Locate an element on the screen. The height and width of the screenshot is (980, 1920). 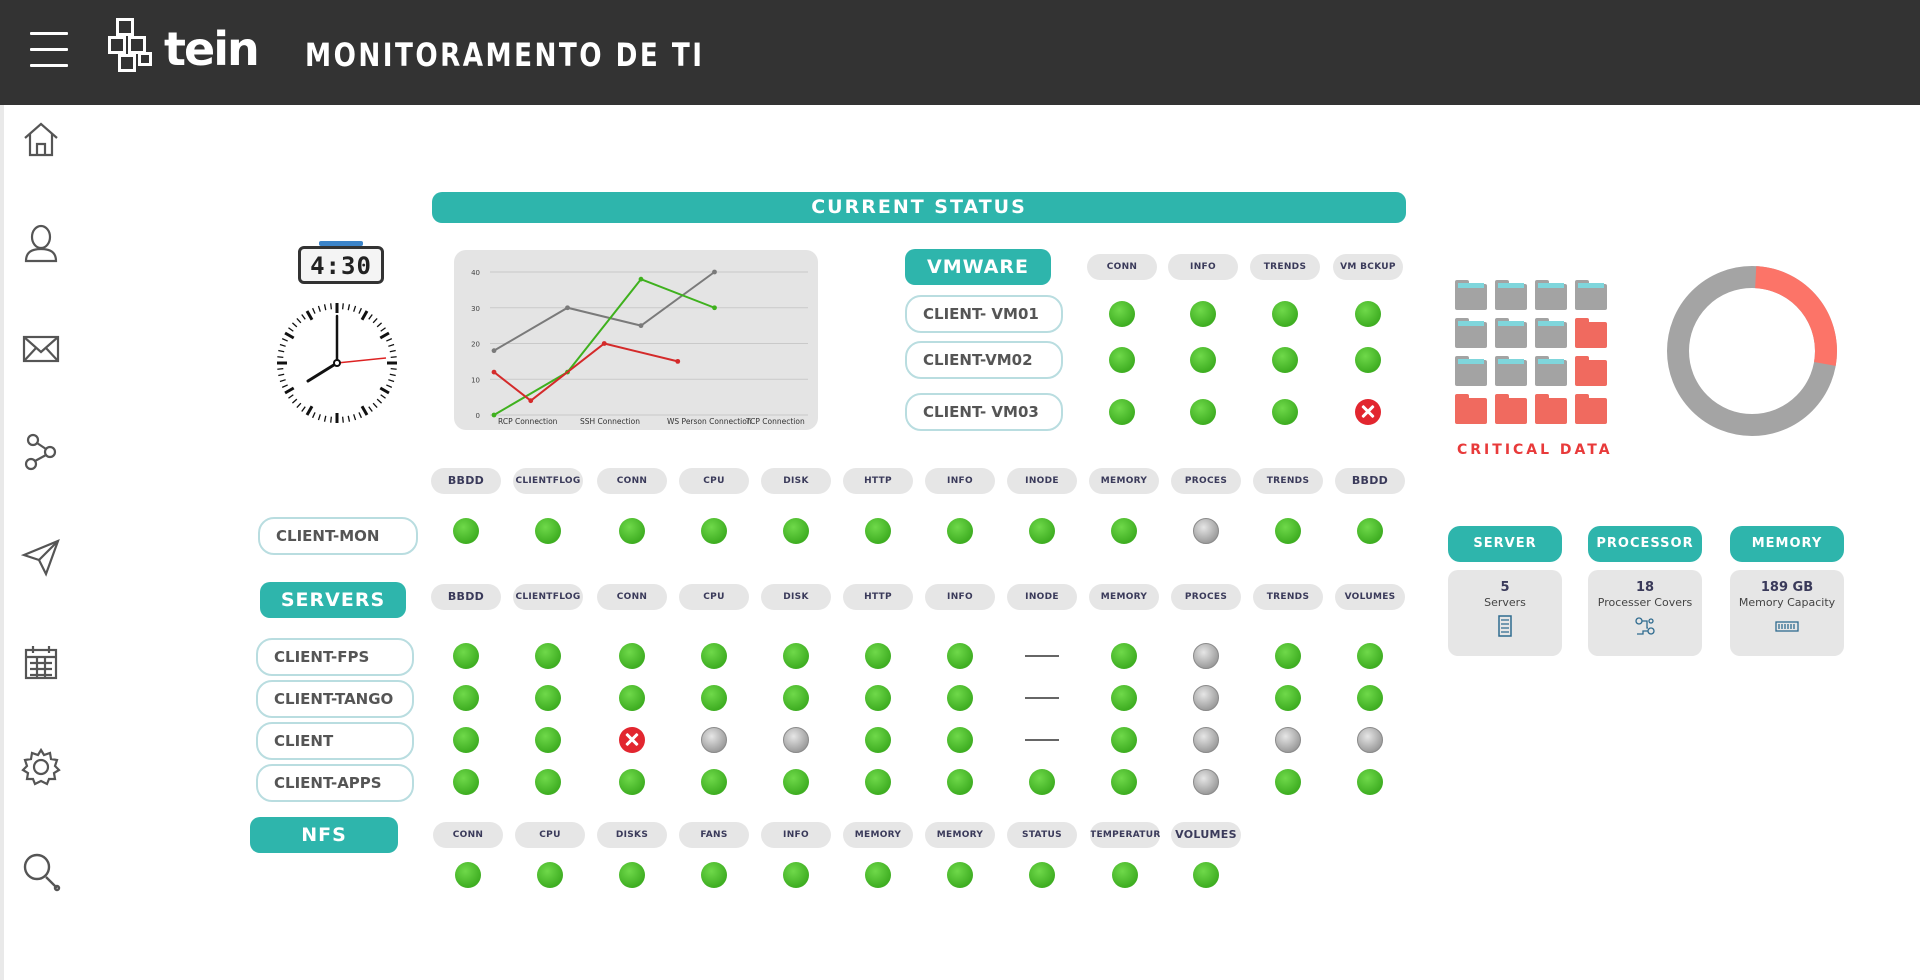
processor-card-title: PROCESSOR is located at coordinates (1645, 544).